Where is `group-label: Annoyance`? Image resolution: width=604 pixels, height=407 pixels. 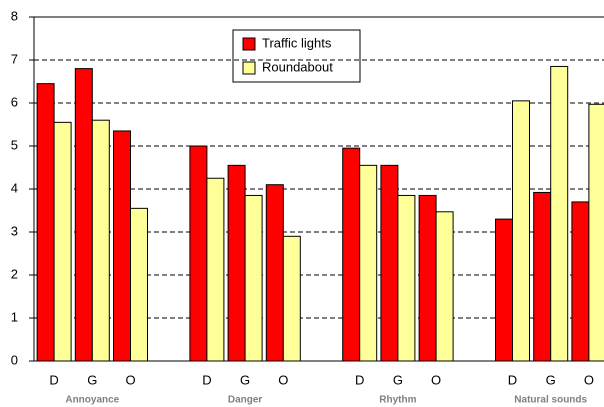
group-label: Annoyance is located at coordinates (92, 400).